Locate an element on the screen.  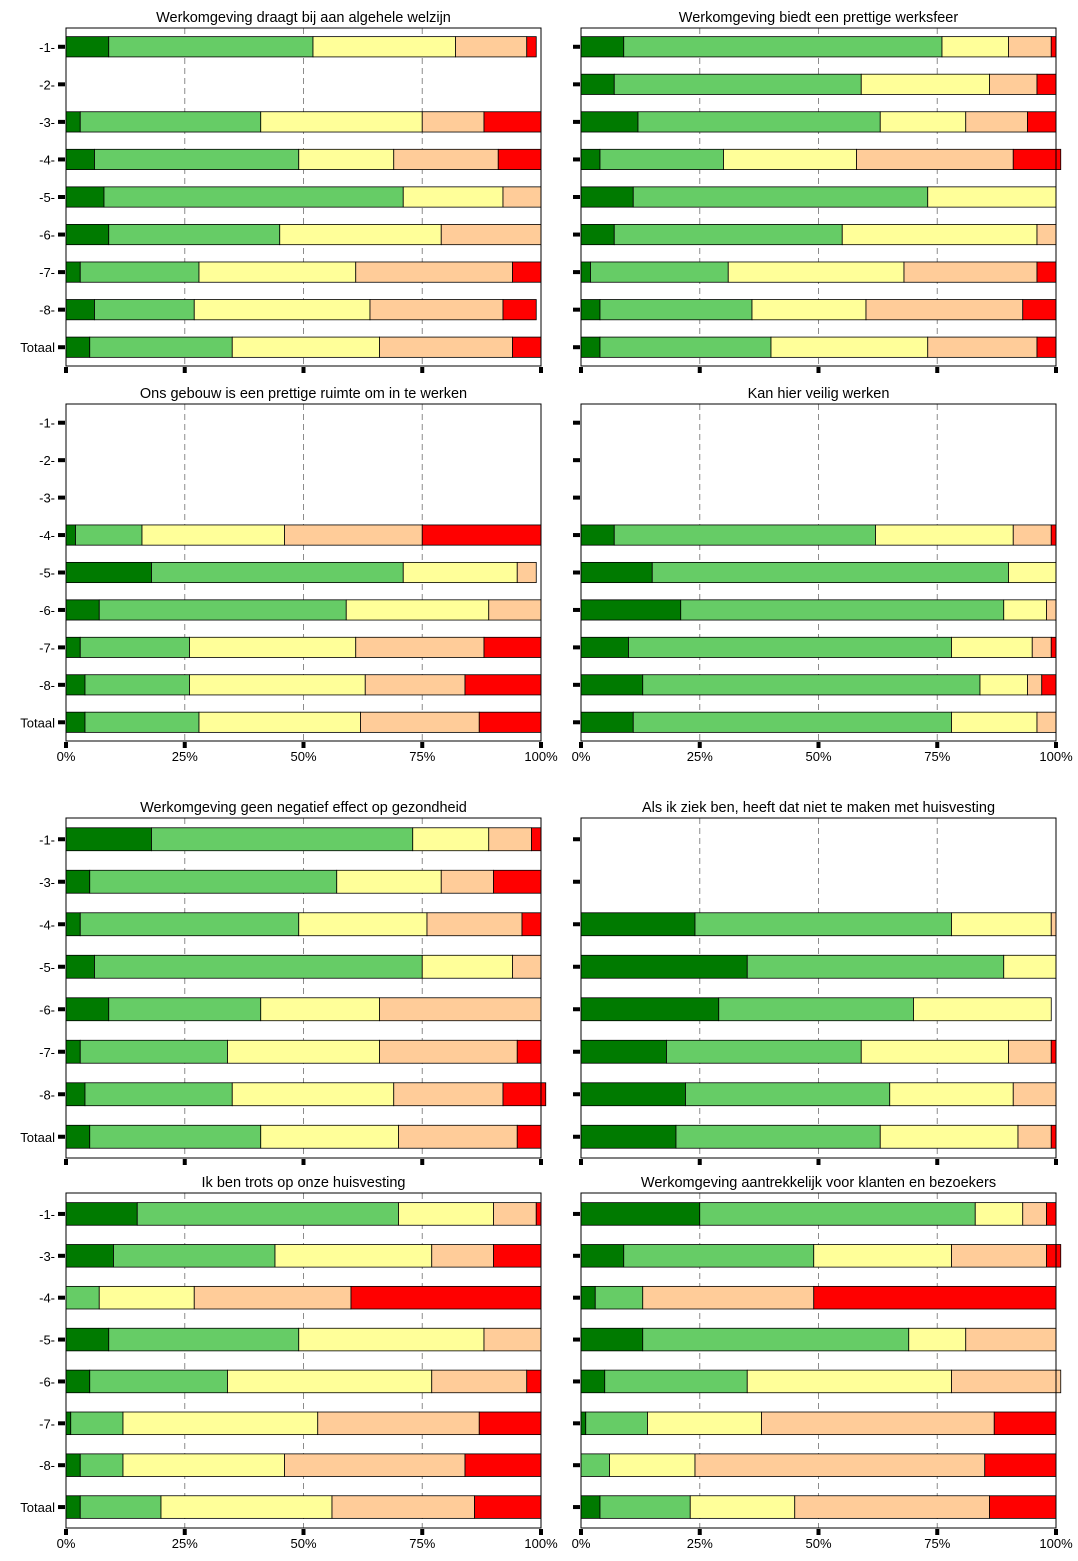
chart-title: Kan hier veilig werken is located at coordinates (819, 394).